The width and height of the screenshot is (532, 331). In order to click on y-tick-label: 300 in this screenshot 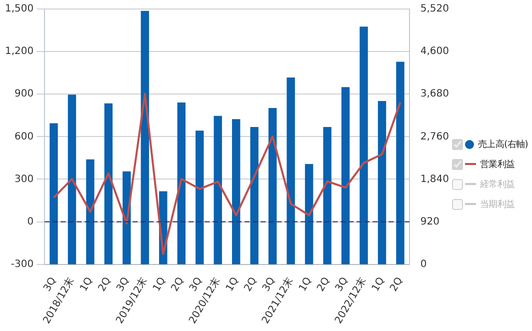, I will do `click(24, 179)`.